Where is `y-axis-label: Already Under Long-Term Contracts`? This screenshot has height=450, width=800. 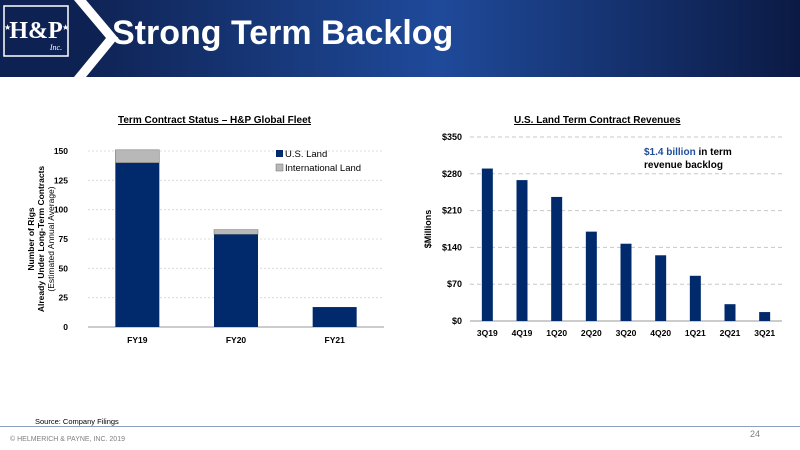 y-axis-label: Already Under Long-Term Contracts is located at coordinates (41, 239).